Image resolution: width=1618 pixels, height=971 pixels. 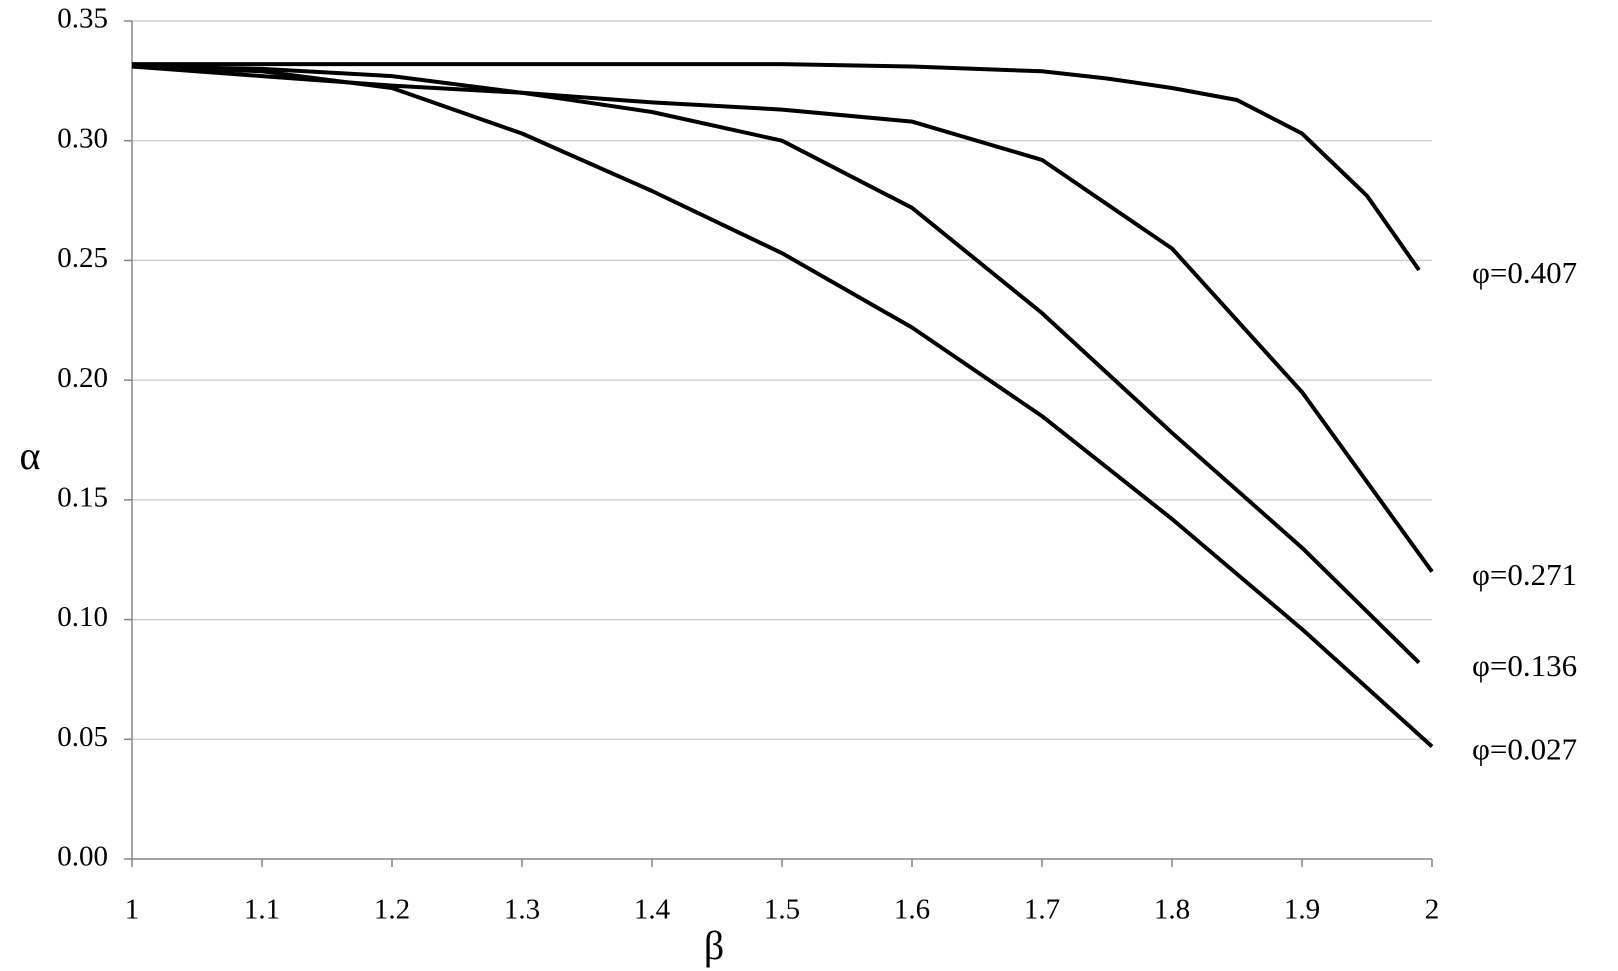 I want to click on x-tick-label: 1, so click(x=132, y=910).